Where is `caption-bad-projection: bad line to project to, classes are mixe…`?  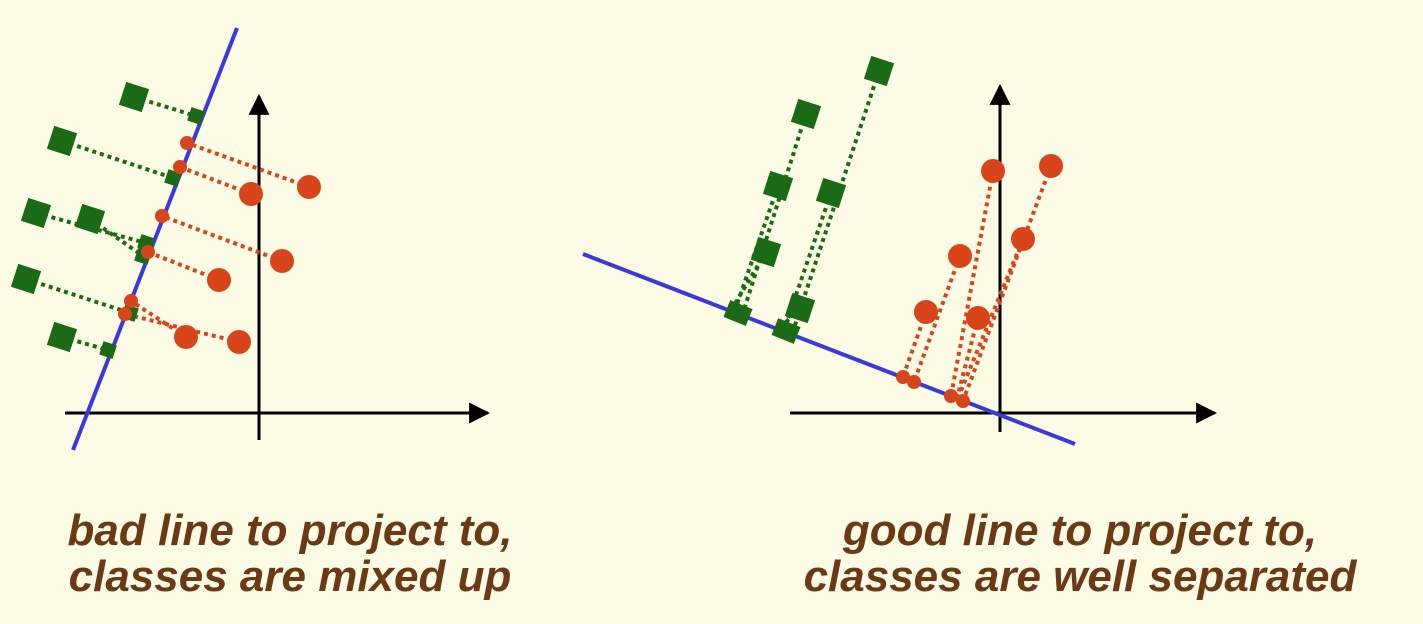 caption-bad-projection: bad line to project to, classes are mixe… is located at coordinates (290, 554).